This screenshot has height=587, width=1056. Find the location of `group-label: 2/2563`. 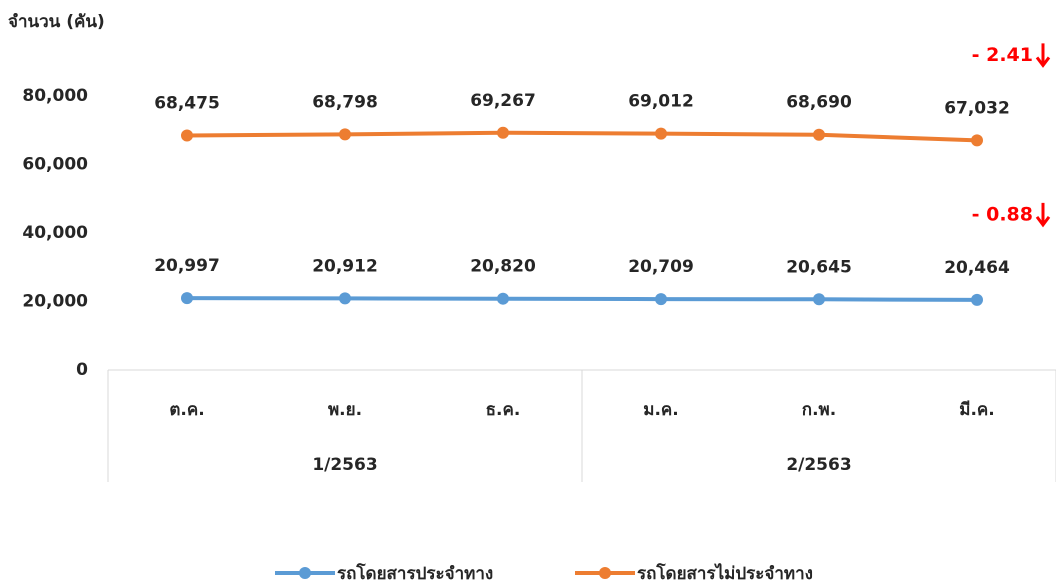

group-label: 2/2563 is located at coordinates (818, 465).